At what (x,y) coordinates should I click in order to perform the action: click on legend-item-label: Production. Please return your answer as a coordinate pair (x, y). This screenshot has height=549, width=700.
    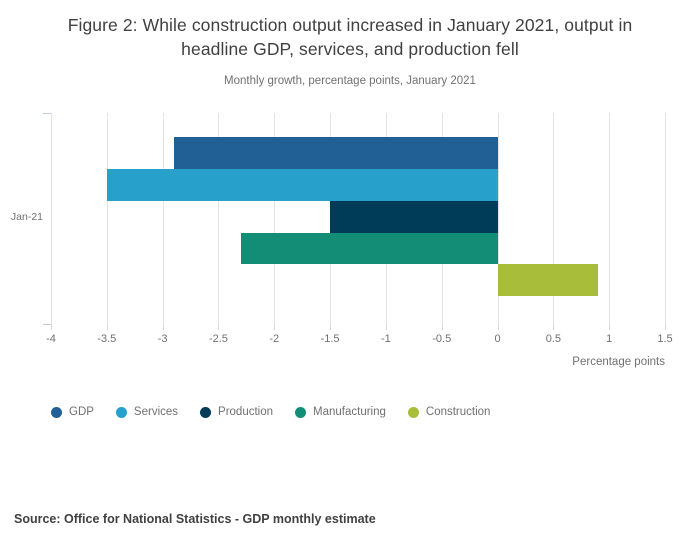
    Looking at the image, I should click on (246, 412).